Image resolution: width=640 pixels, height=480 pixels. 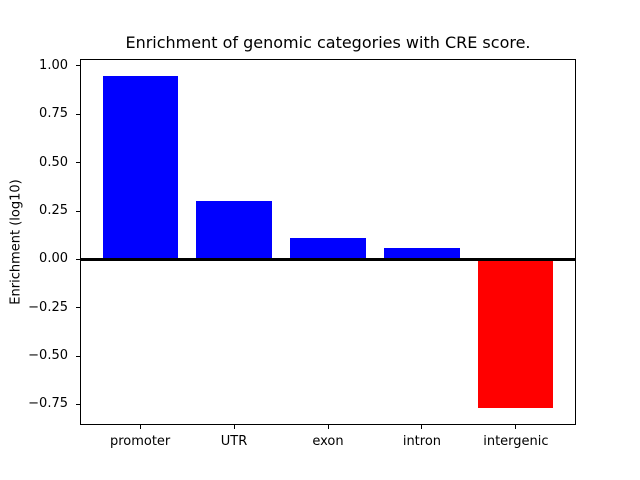 I want to click on y-tick-label: 0.25, so click(x=53, y=211).